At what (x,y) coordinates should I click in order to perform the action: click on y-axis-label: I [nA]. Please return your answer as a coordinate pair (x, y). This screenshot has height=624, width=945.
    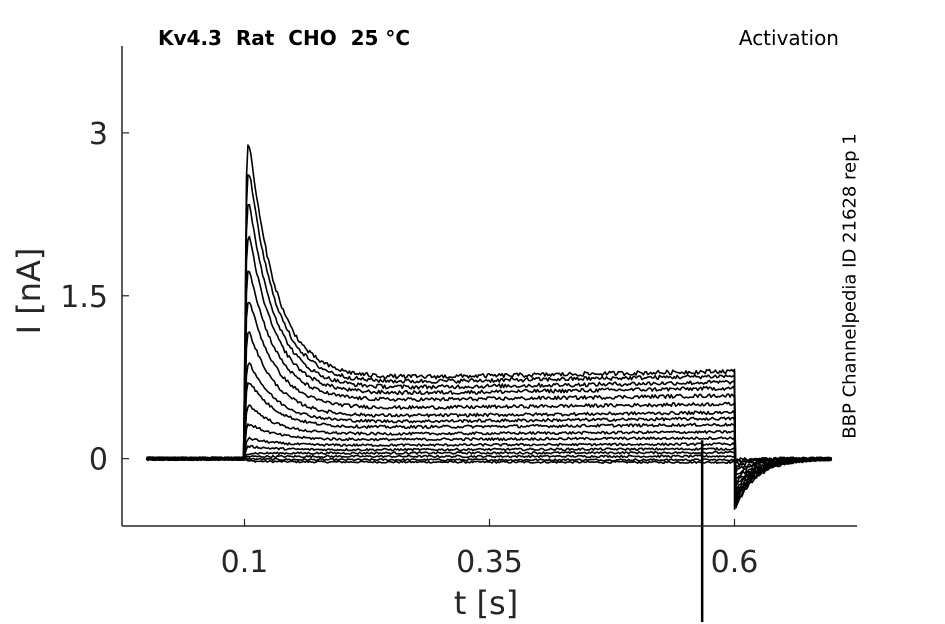
    Looking at the image, I should click on (29, 291).